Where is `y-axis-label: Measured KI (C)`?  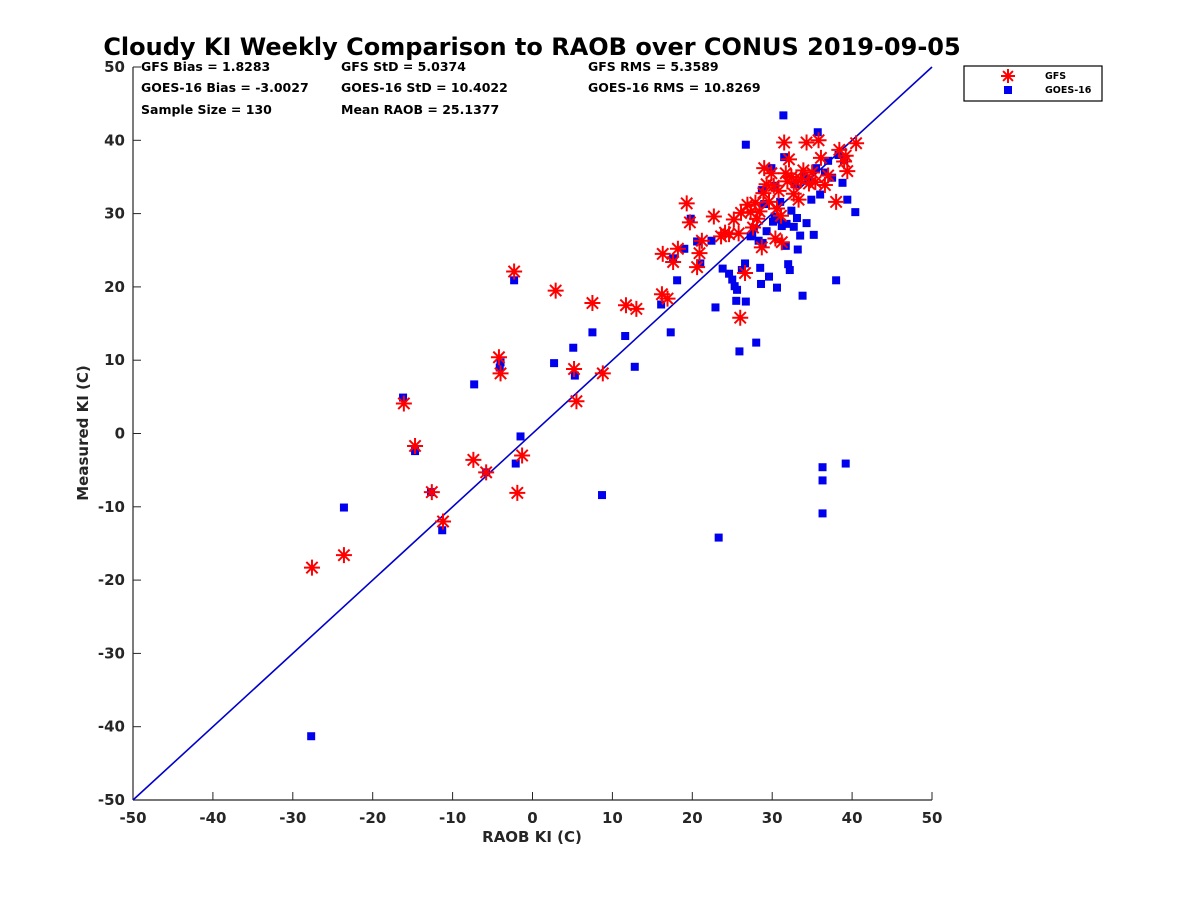 y-axis-label: Measured KI (C) is located at coordinates (83, 433).